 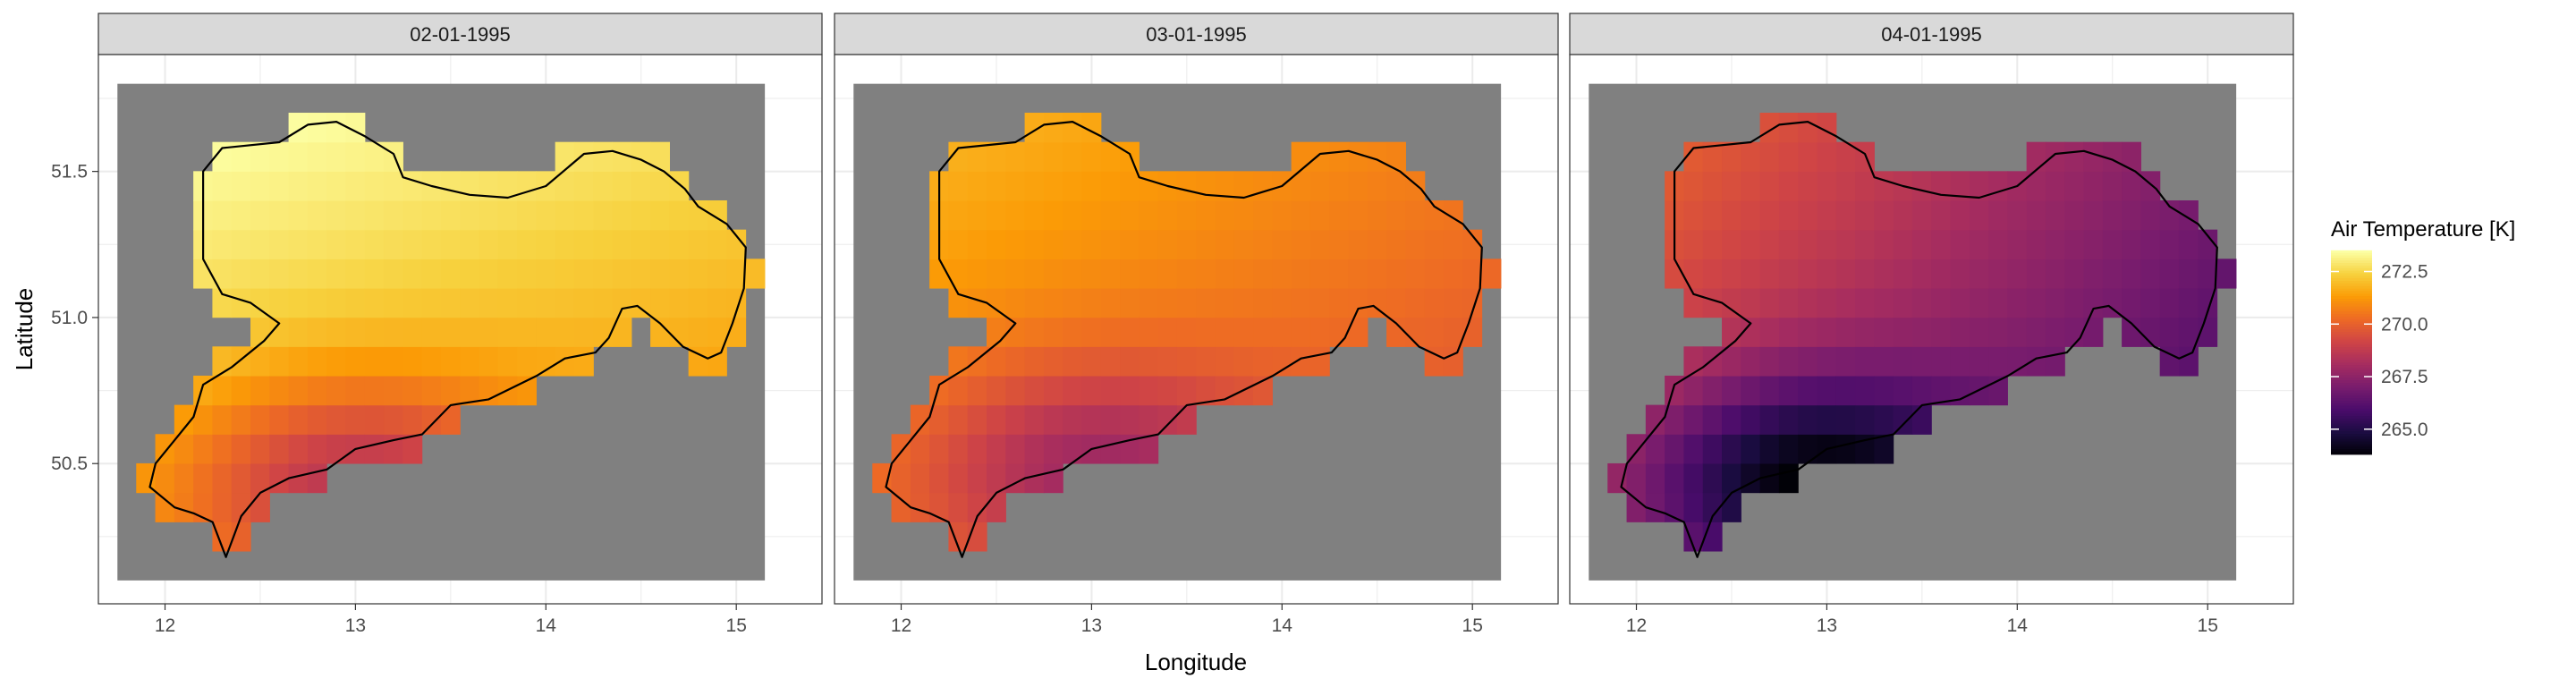 I want to click on facet-strip-label: 04-01-1995, so click(x=1931, y=34).